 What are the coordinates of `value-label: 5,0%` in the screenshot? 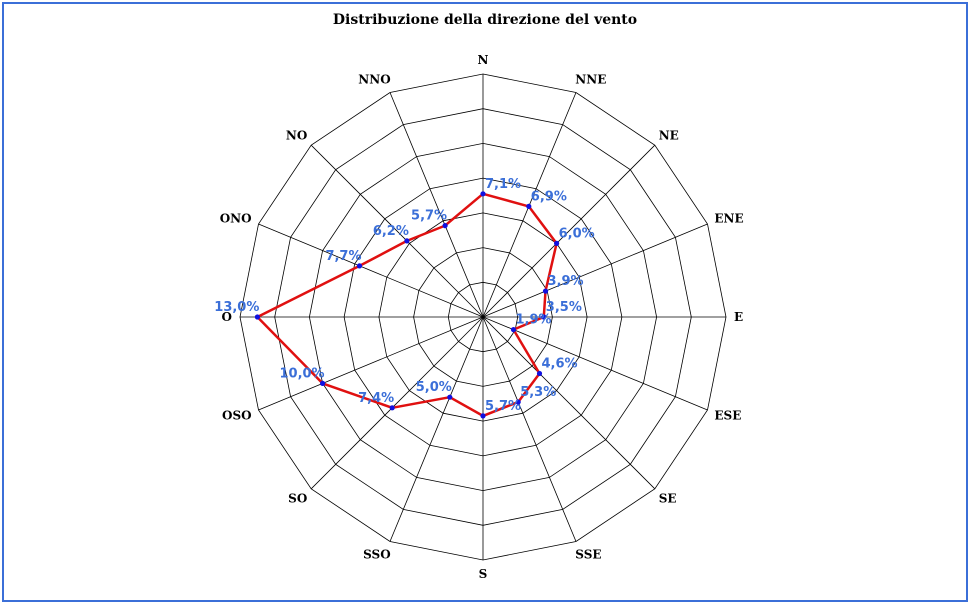 It's located at (434, 387).